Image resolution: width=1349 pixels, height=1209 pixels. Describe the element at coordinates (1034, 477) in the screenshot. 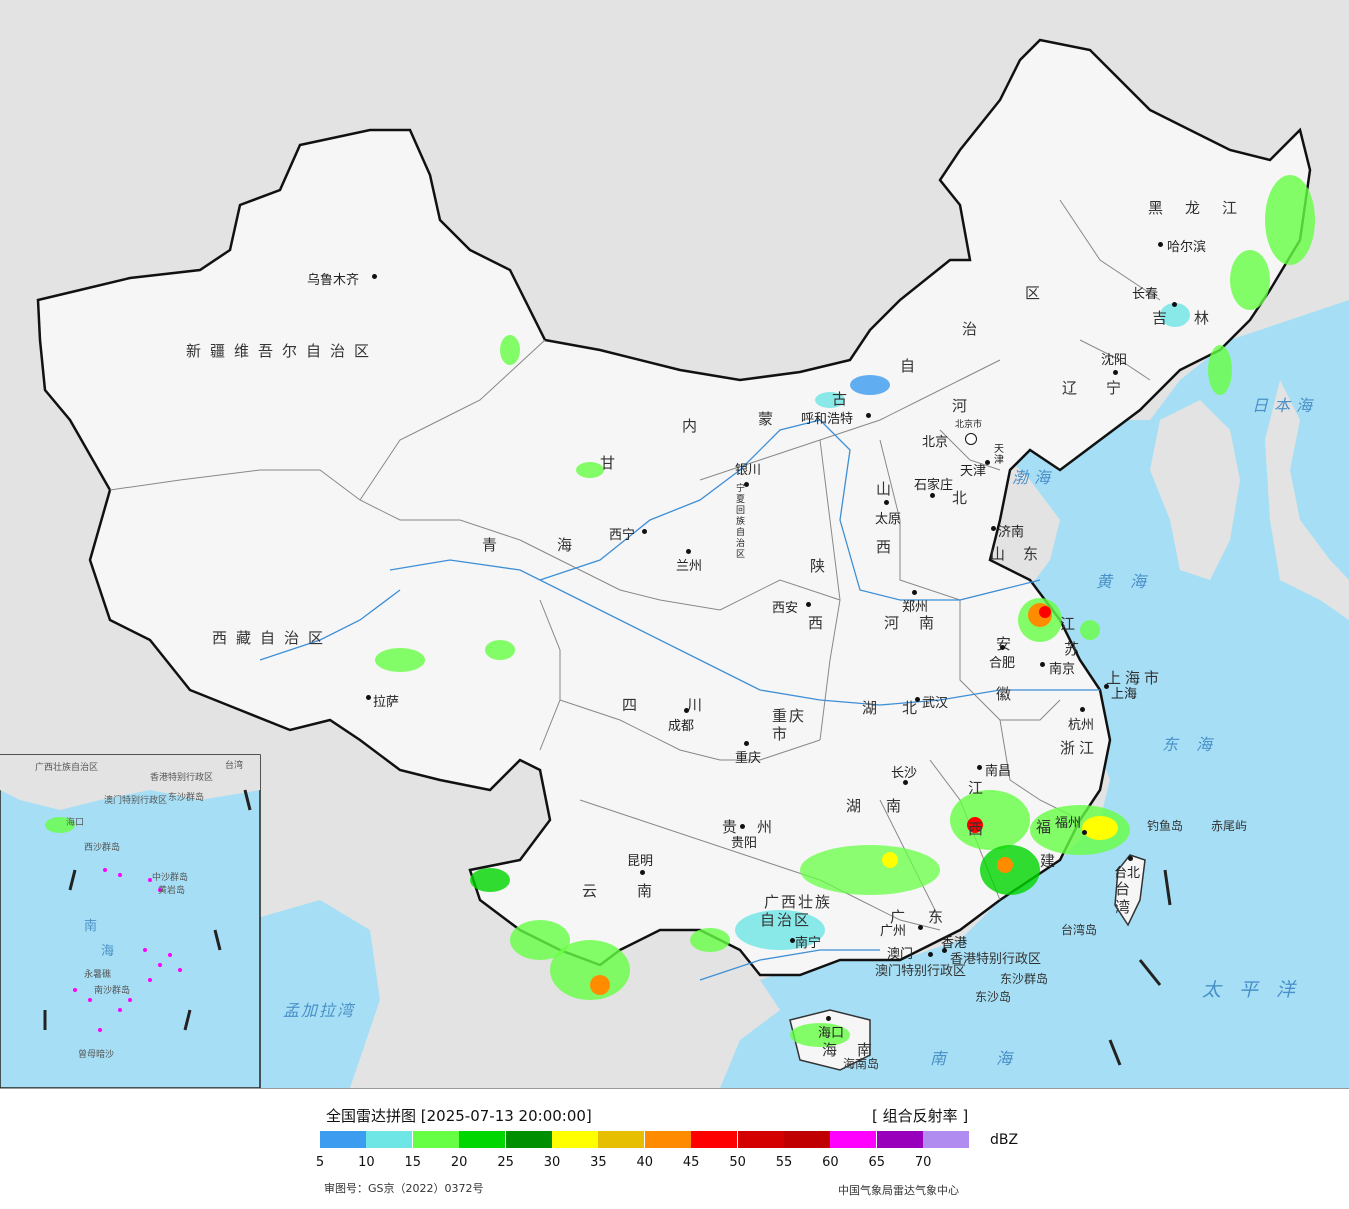

I see `sea-bohai: 渤海` at that location.